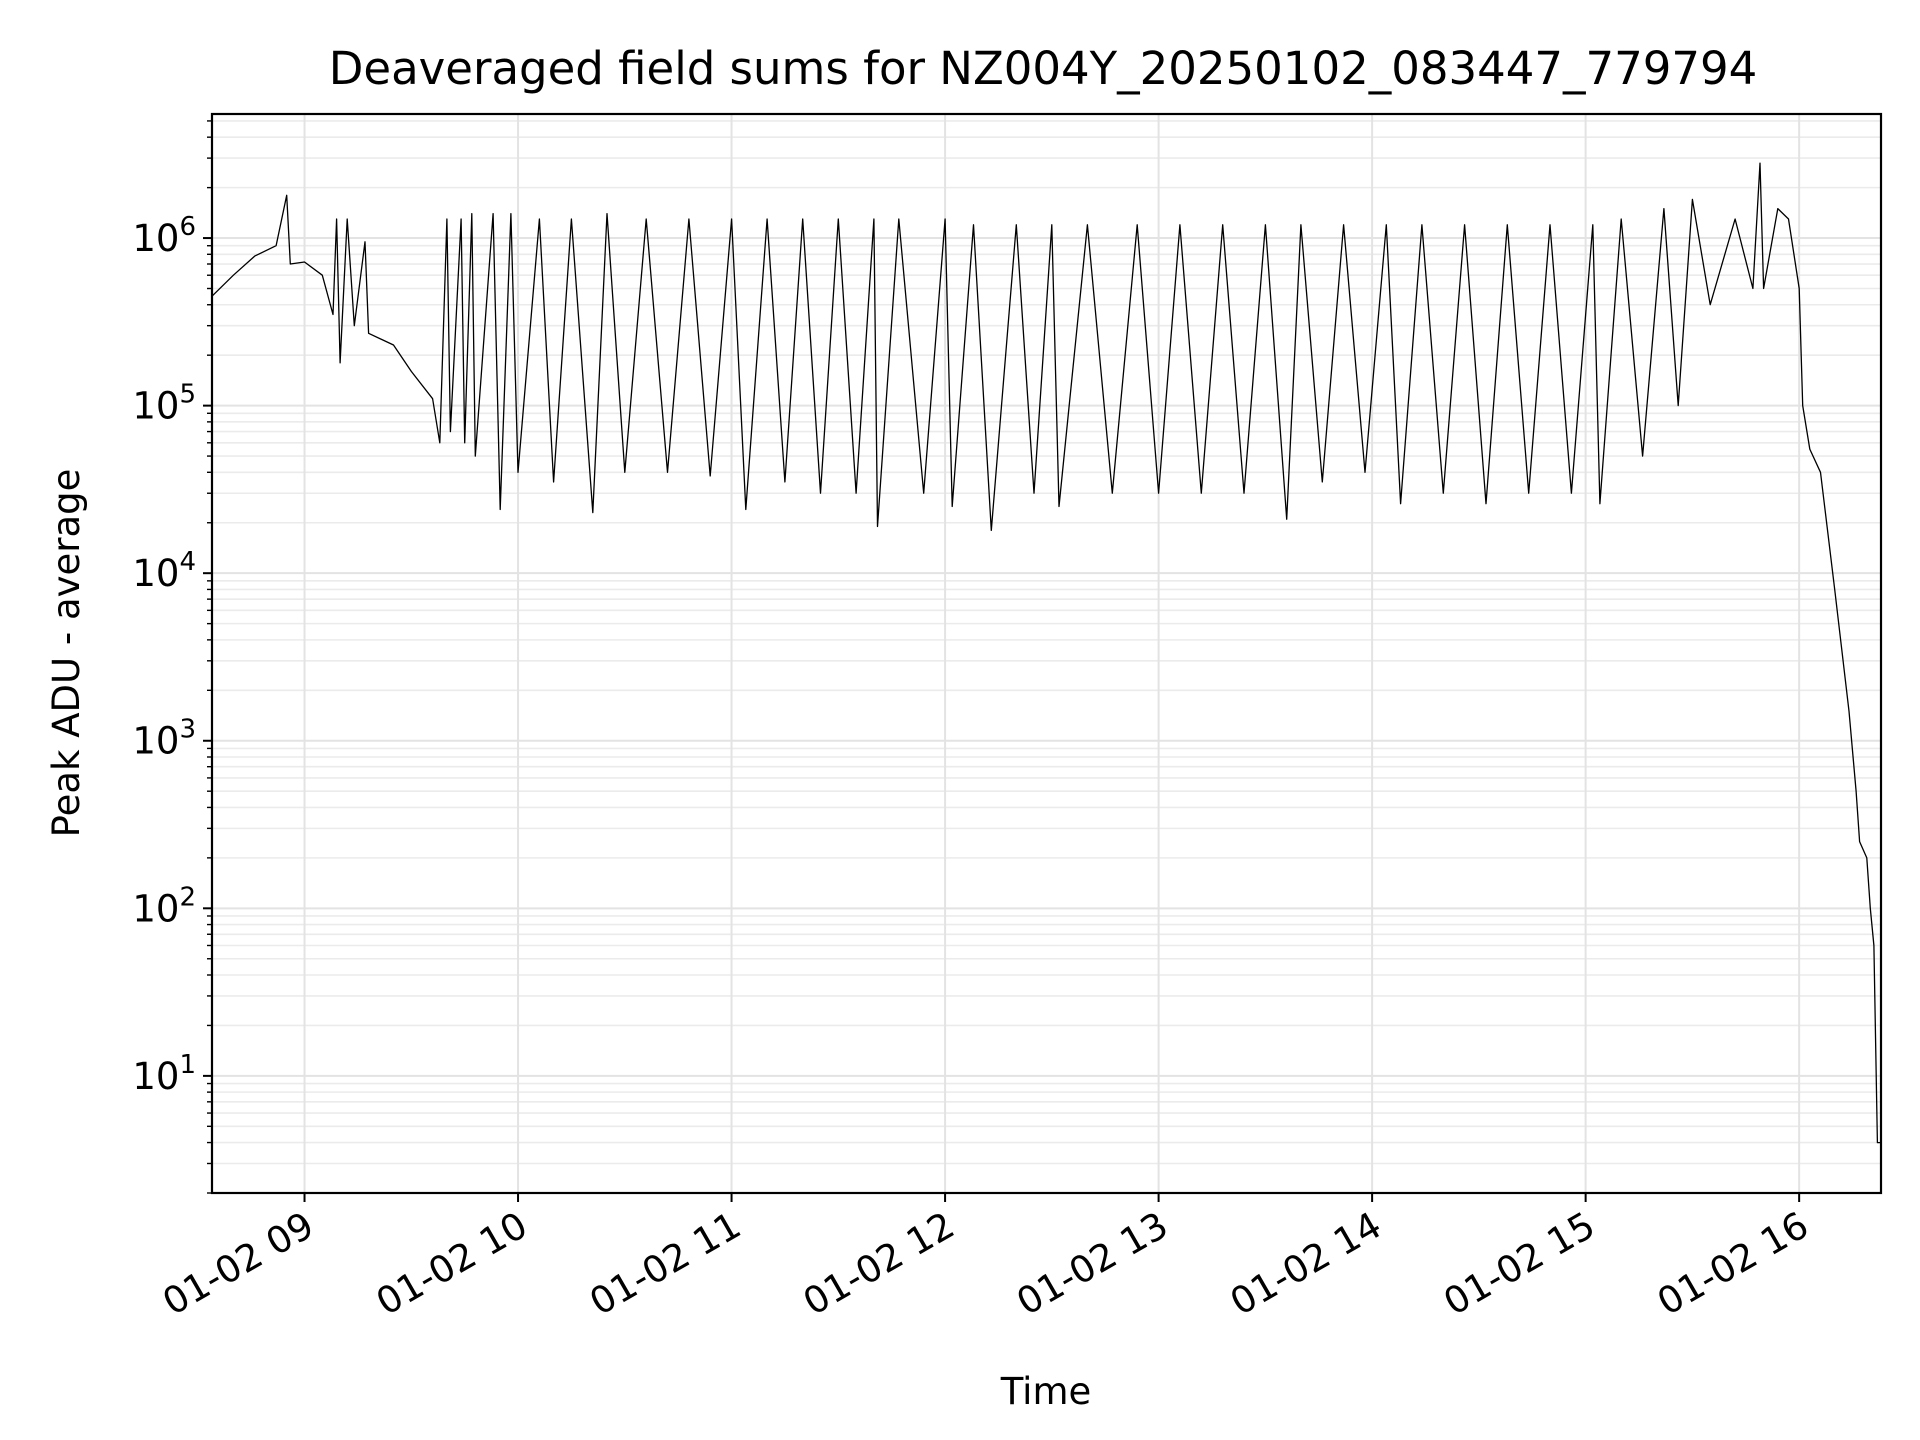  What do you see at coordinates (66, 653) in the screenshot?
I see `y-axis-label: Peak ADU - average` at bounding box center [66, 653].